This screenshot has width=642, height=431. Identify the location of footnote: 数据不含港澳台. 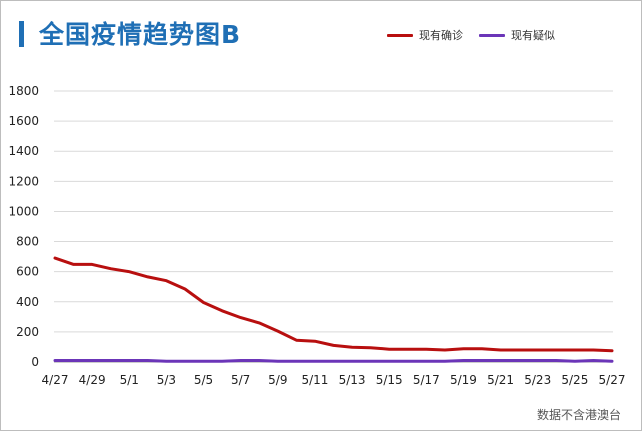
(578, 415).